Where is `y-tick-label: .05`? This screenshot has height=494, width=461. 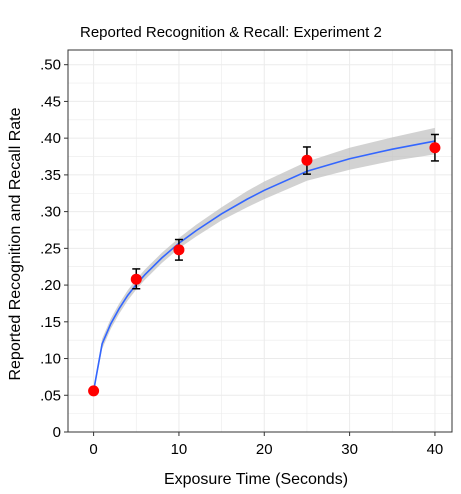
y-tick-label: .05 is located at coordinates (50, 395).